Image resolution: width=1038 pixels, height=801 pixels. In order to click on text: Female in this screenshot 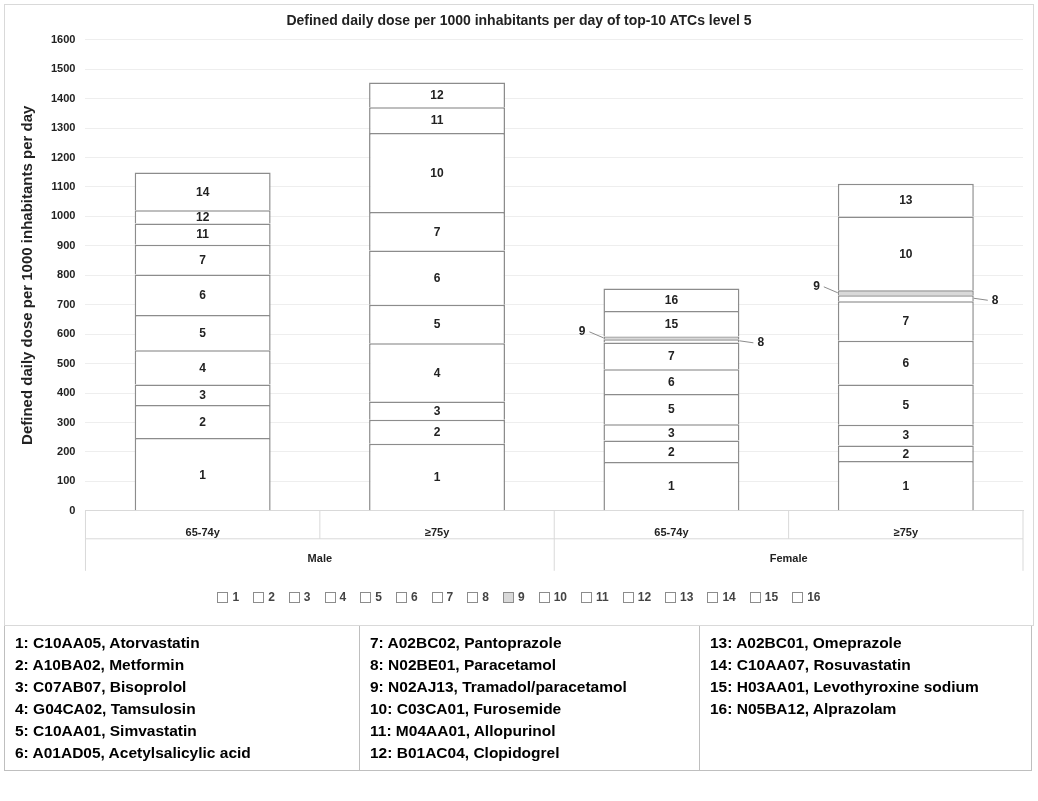, I will do `click(788, 557)`.